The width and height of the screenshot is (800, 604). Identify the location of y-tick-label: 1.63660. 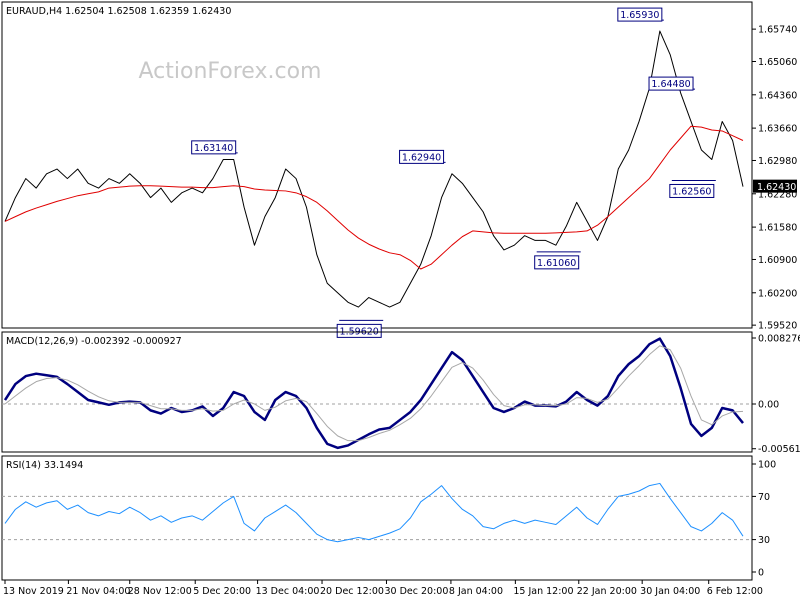
(777, 129).